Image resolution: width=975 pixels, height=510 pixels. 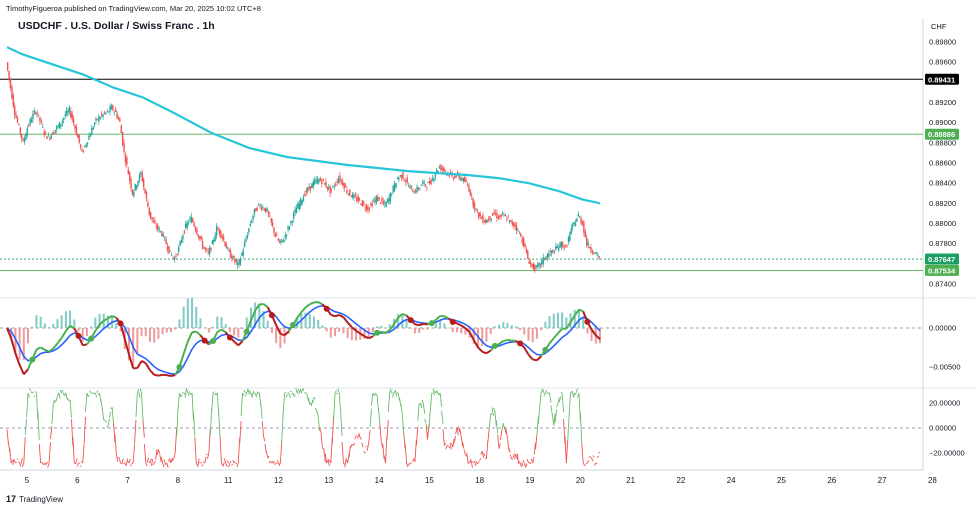 I want to click on upper-green-line-label-bg, so click(x=942, y=134).